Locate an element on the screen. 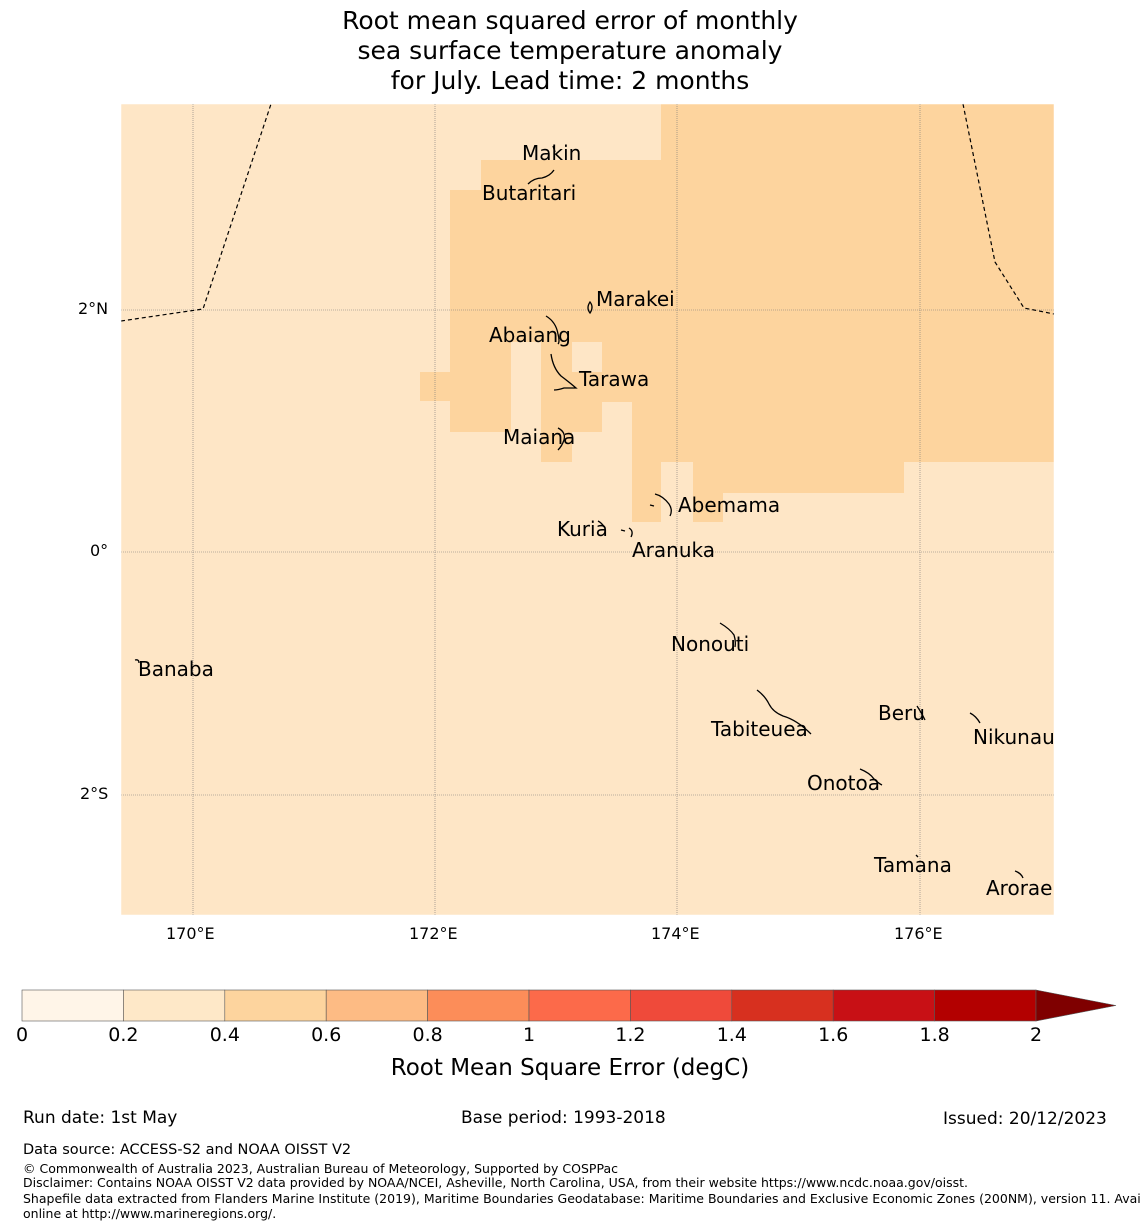  issued-date: Issued: 20/12/2023 is located at coordinates (1025, 1119).